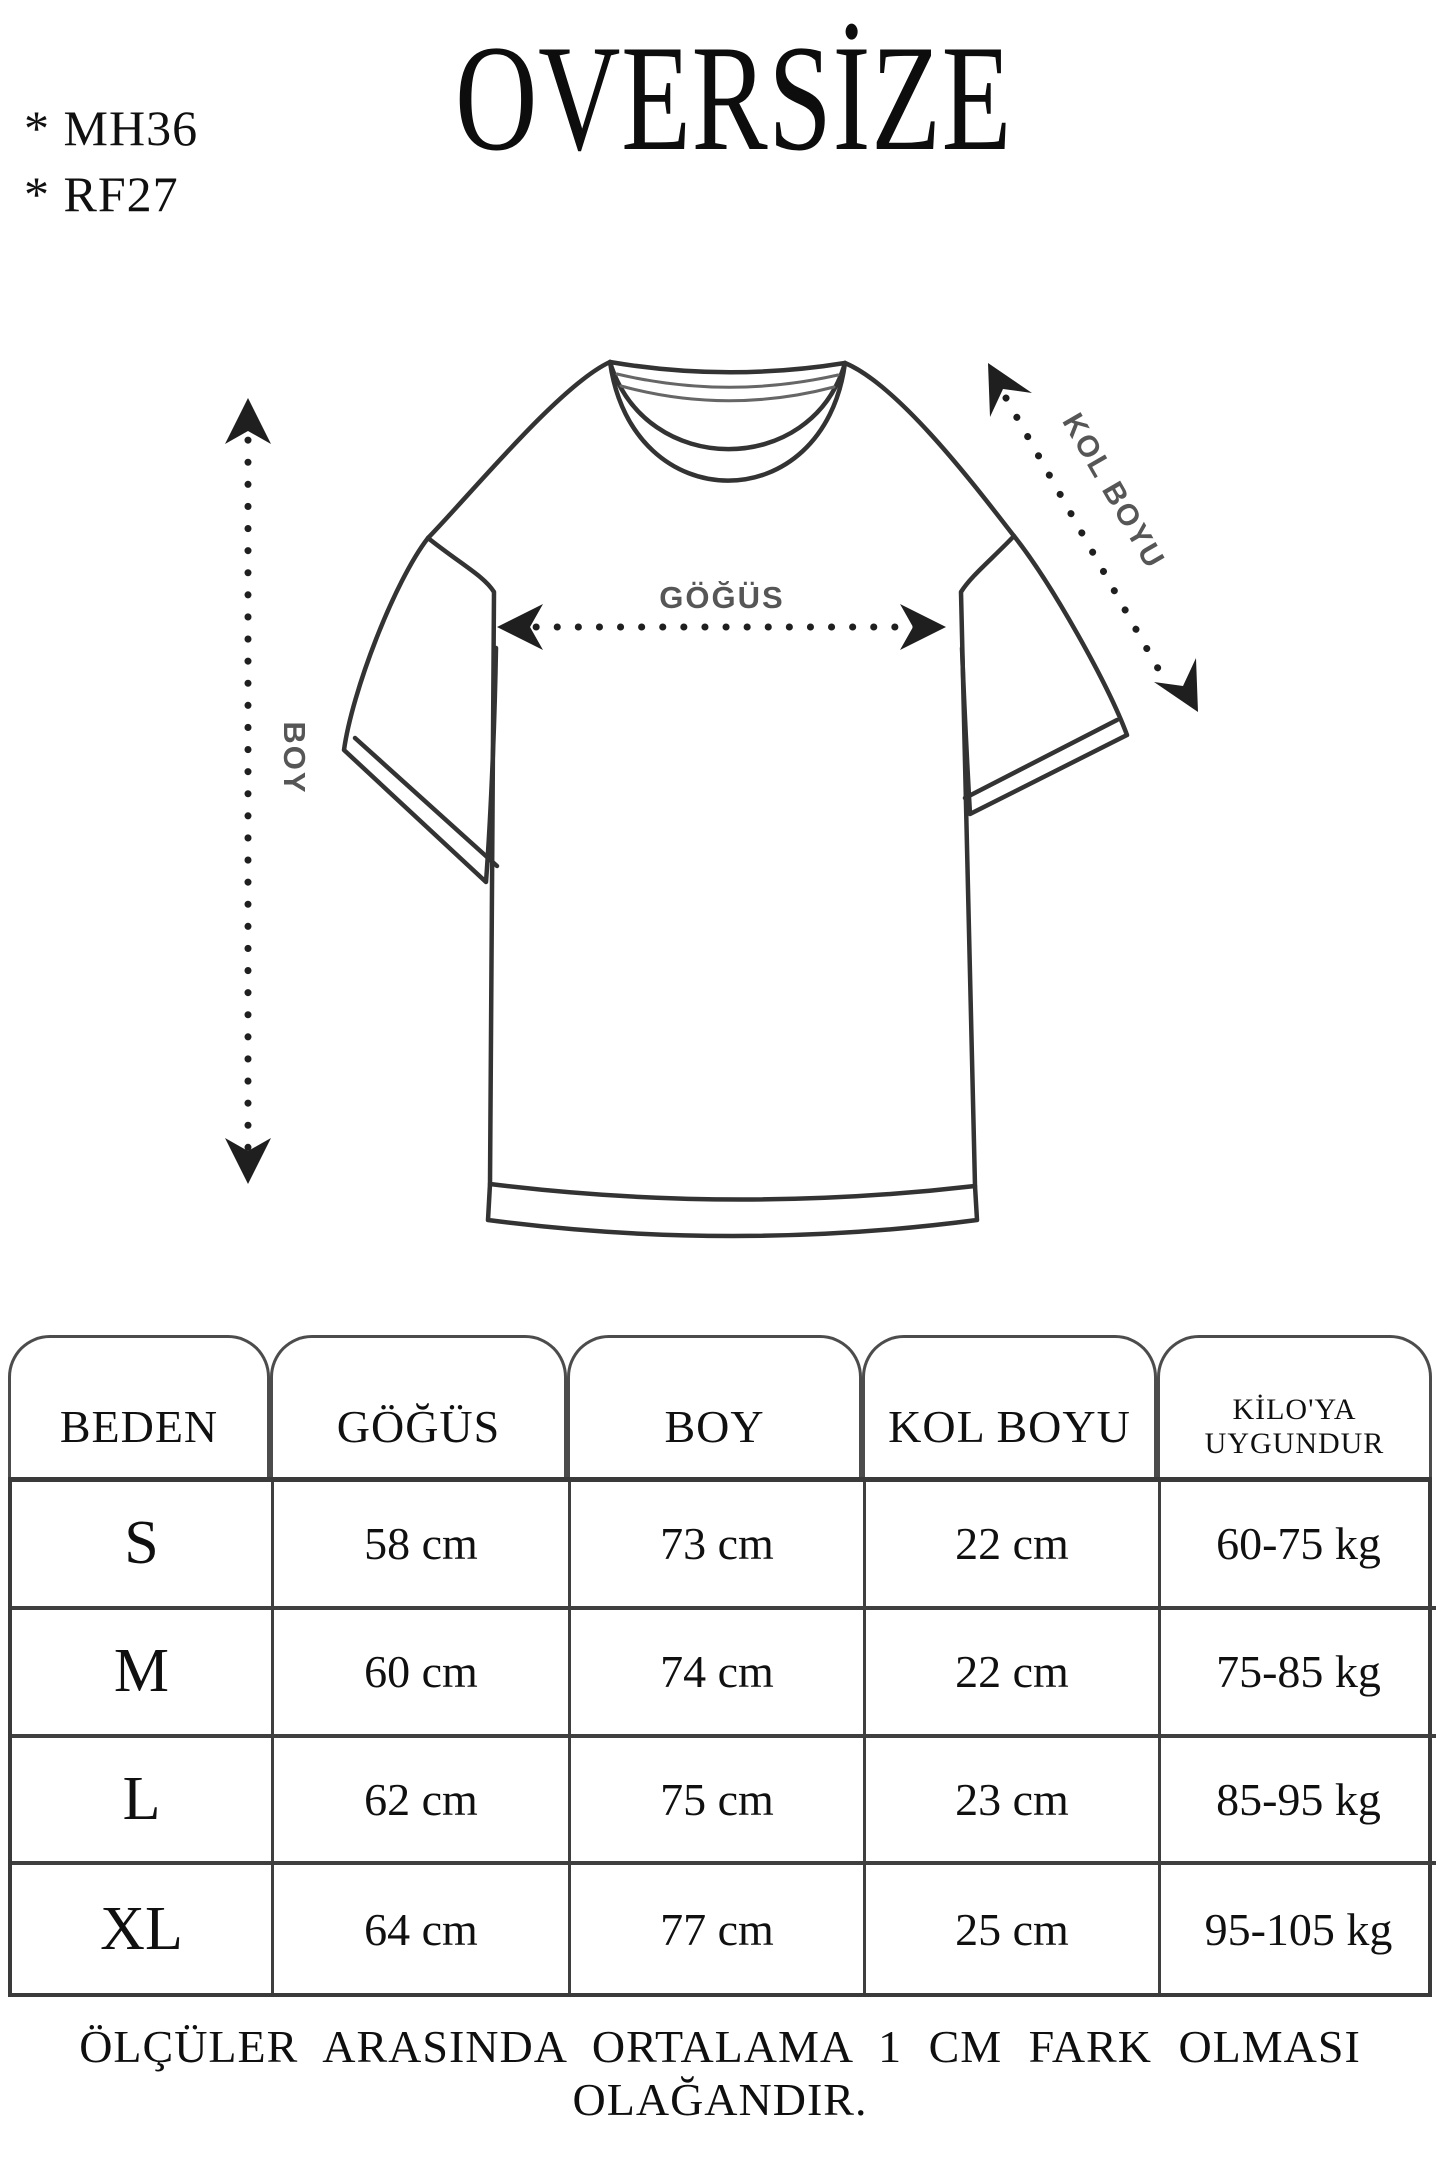 The image size is (1440, 2160). Describe the element at coordinates (143, 1546) in the screenshot. I see `size-cell: S` at that location.